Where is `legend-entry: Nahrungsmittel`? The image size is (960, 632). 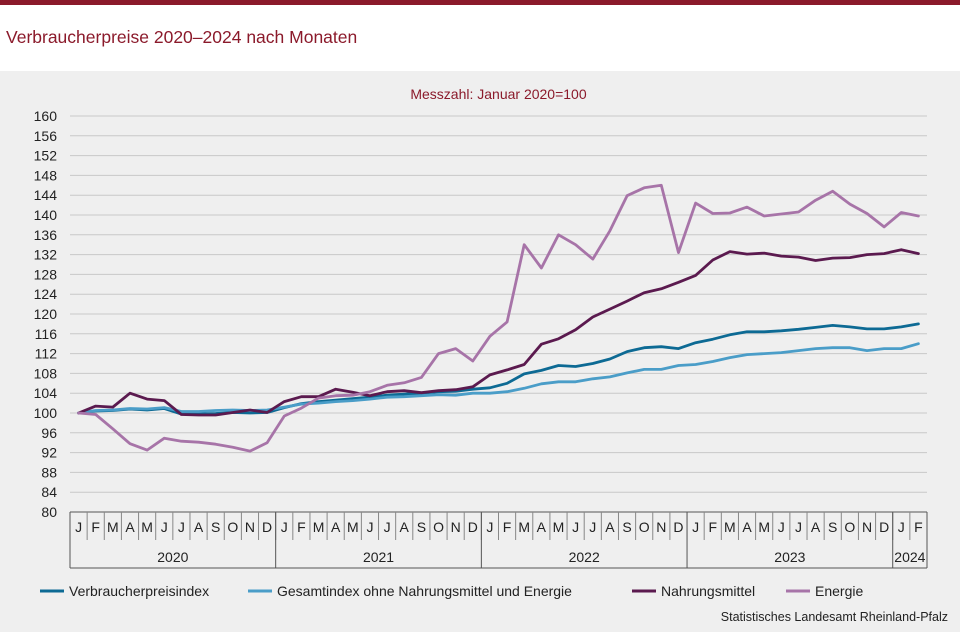
legend-entry: Nahrungsmittel is located at coordinates (708, 591).